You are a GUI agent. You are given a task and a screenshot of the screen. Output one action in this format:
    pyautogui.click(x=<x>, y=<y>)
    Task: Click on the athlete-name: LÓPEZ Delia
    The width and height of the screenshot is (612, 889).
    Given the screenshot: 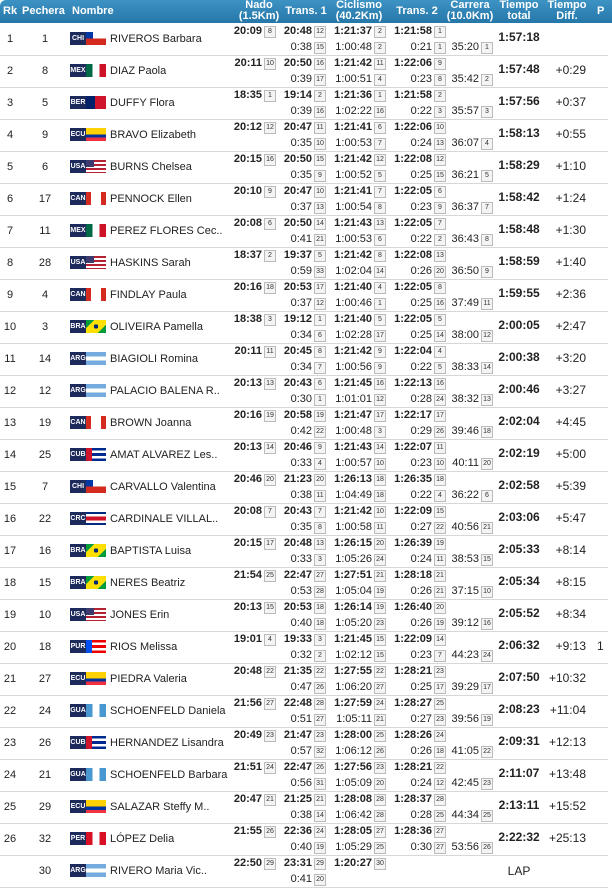 What is the action you would take?
    pyautogui.click(x=142, y=839)
    